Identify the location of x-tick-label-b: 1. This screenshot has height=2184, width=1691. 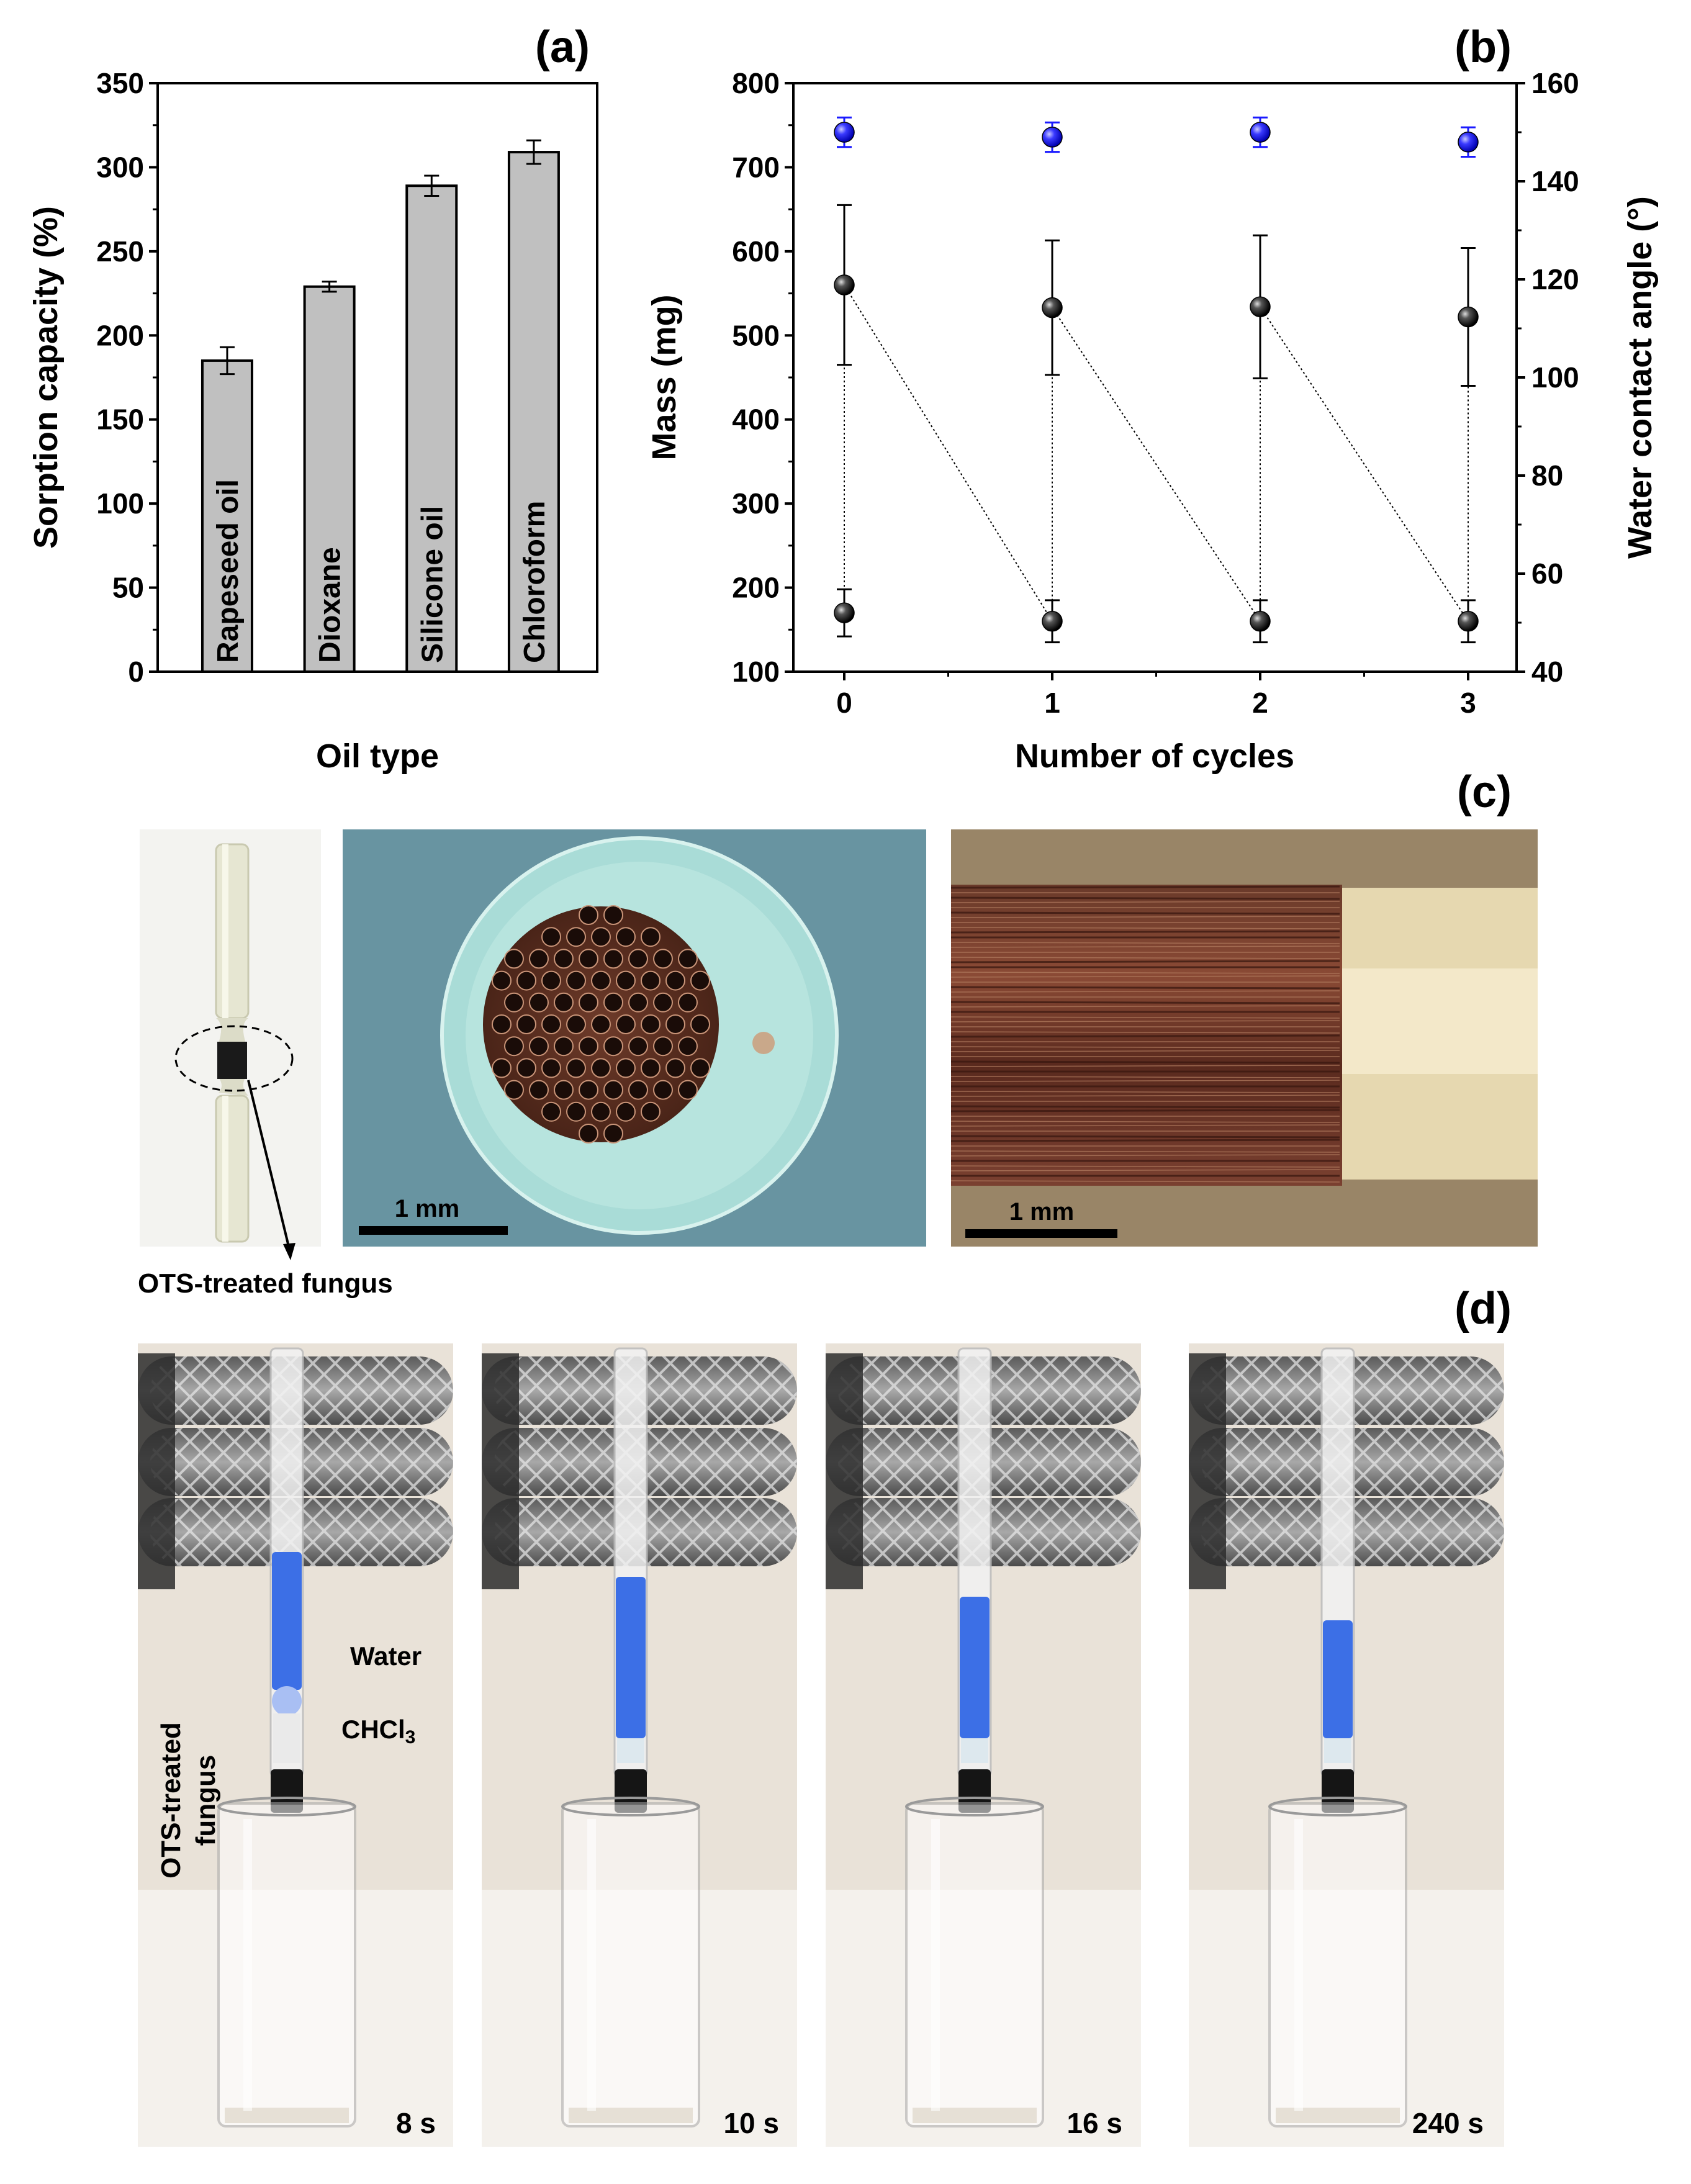
(1052, 703).